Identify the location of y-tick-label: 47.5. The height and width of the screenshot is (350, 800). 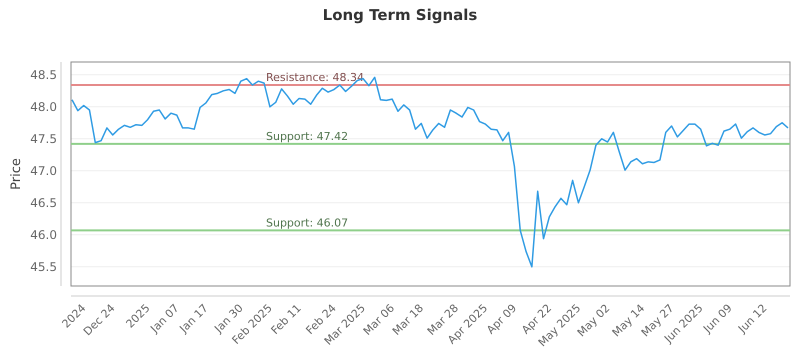
(43, 139).